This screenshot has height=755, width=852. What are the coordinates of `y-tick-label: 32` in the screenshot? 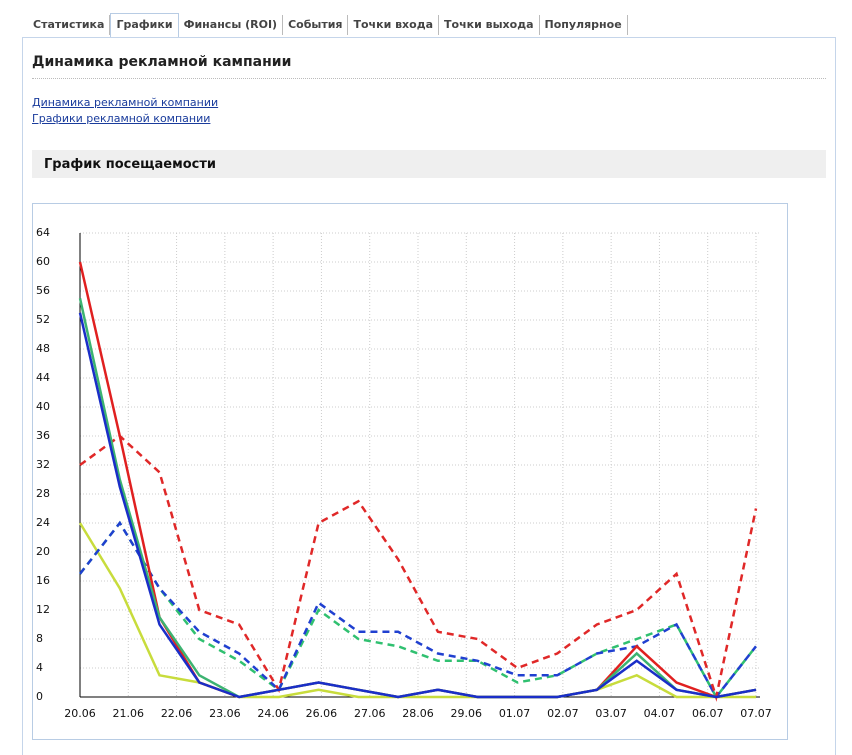 It's located at (43, 464).